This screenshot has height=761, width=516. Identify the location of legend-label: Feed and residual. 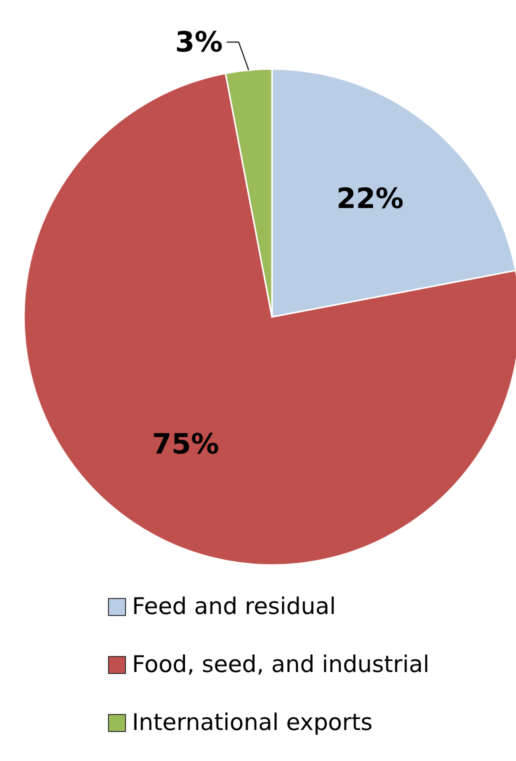
(234, 607).